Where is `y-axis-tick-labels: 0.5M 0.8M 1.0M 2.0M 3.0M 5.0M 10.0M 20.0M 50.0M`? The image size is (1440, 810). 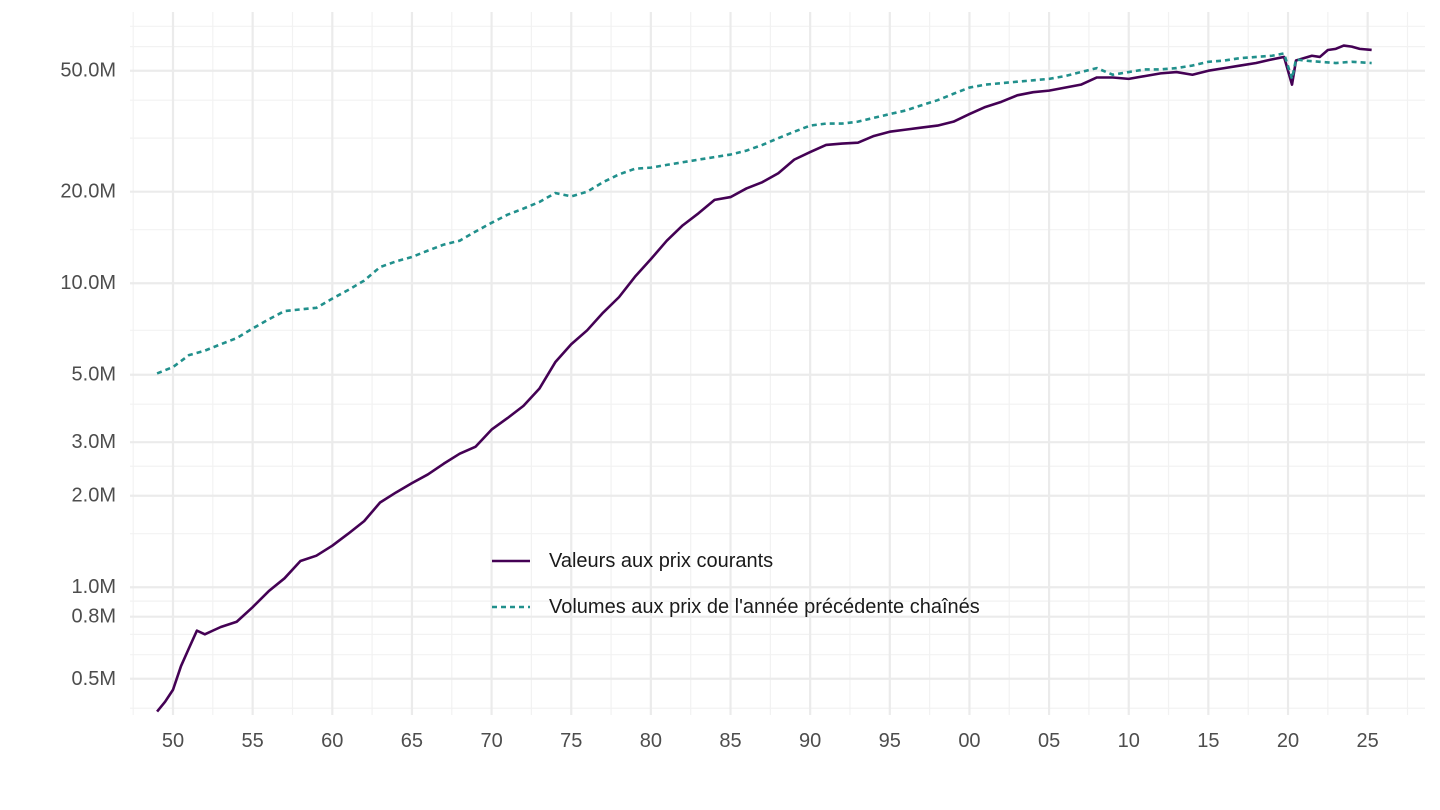
y-axis-tick-labels: 0.5M 0.8M 1.0M 2.0M 3.0M 5.0M 10.0M 20.0M 50.0M is located at coordinates (88, 375).